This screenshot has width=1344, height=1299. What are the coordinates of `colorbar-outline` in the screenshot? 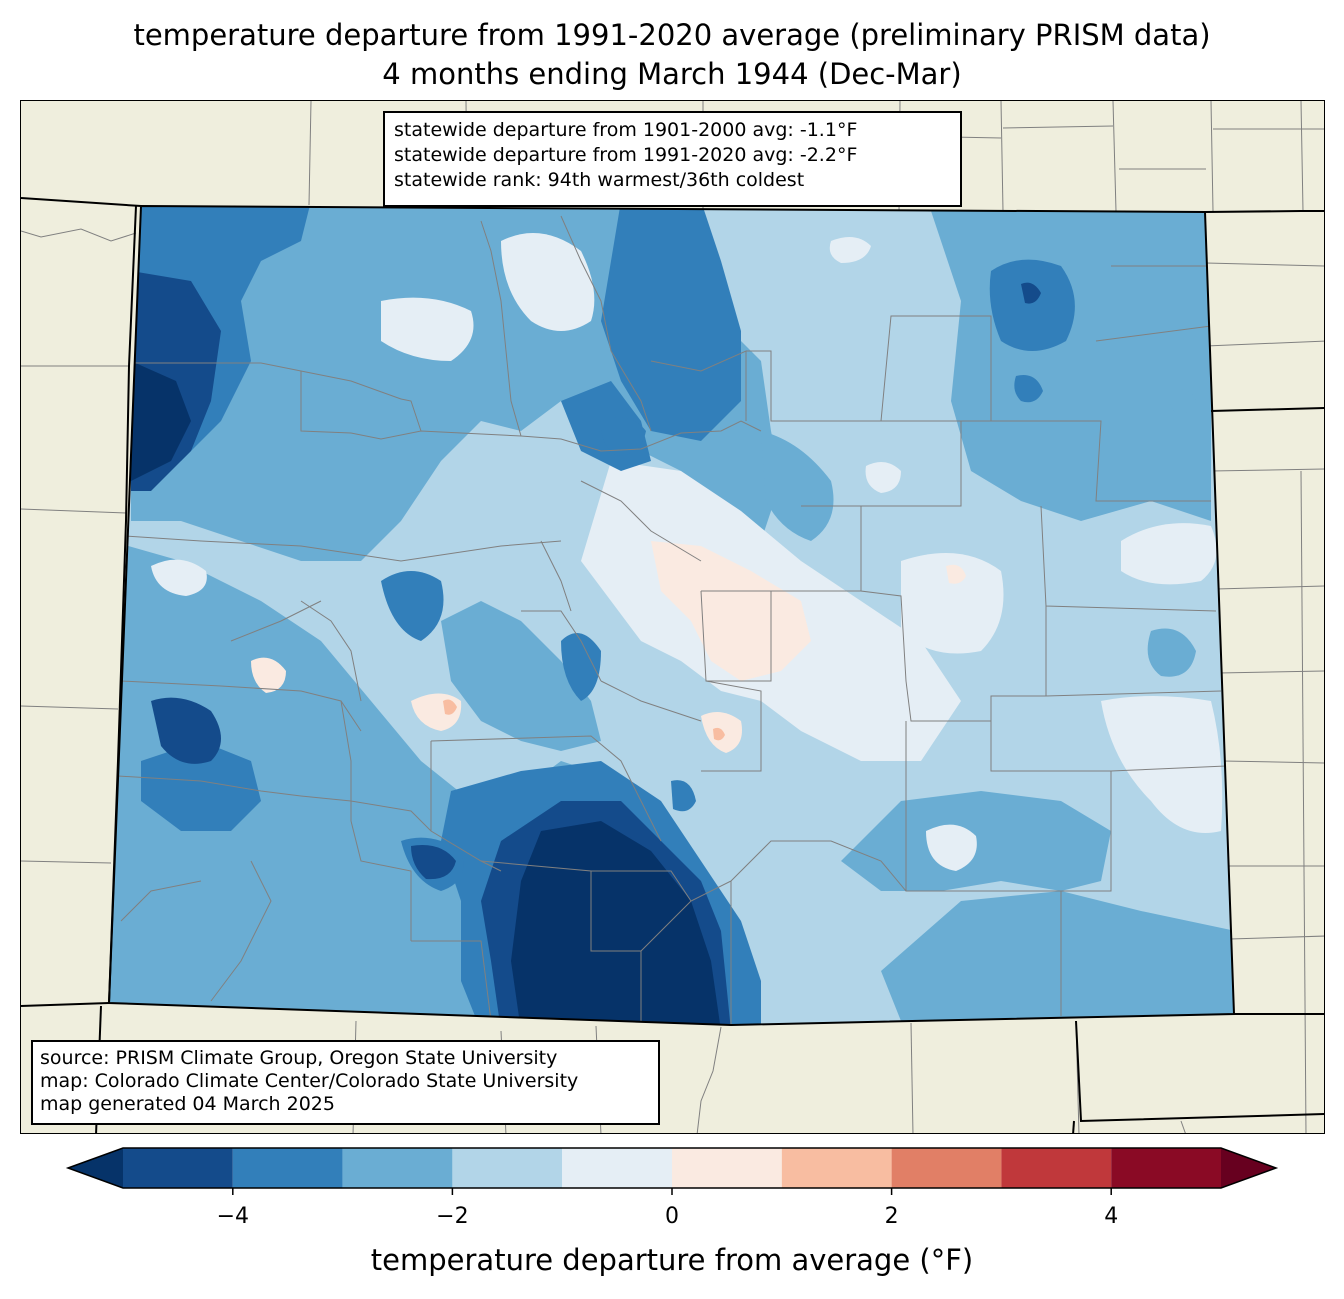 It's located at (672, 1168).